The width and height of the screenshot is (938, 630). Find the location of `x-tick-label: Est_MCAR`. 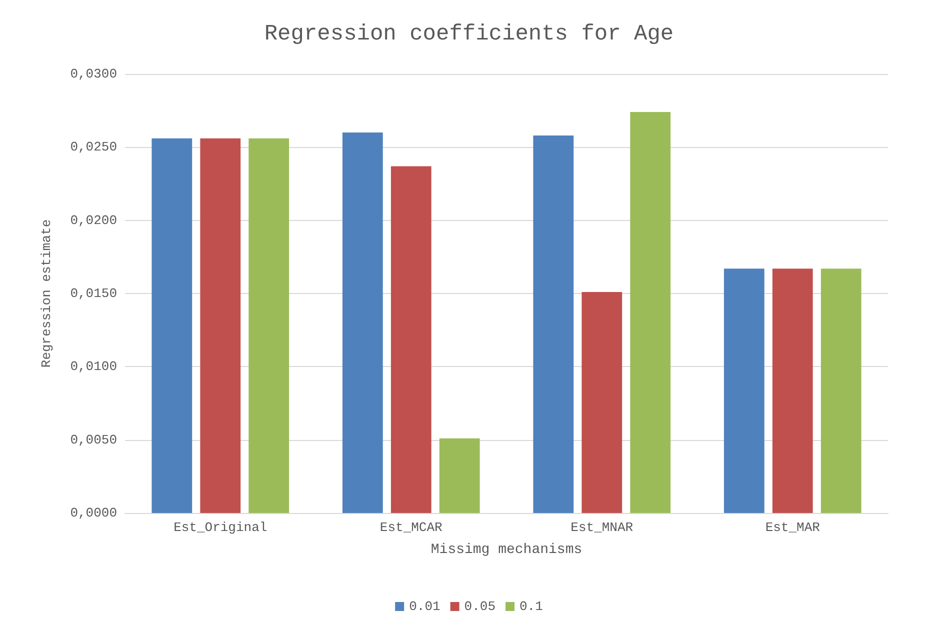

x-tick-label: Est_MCAR is located at coordinates (411, 527).